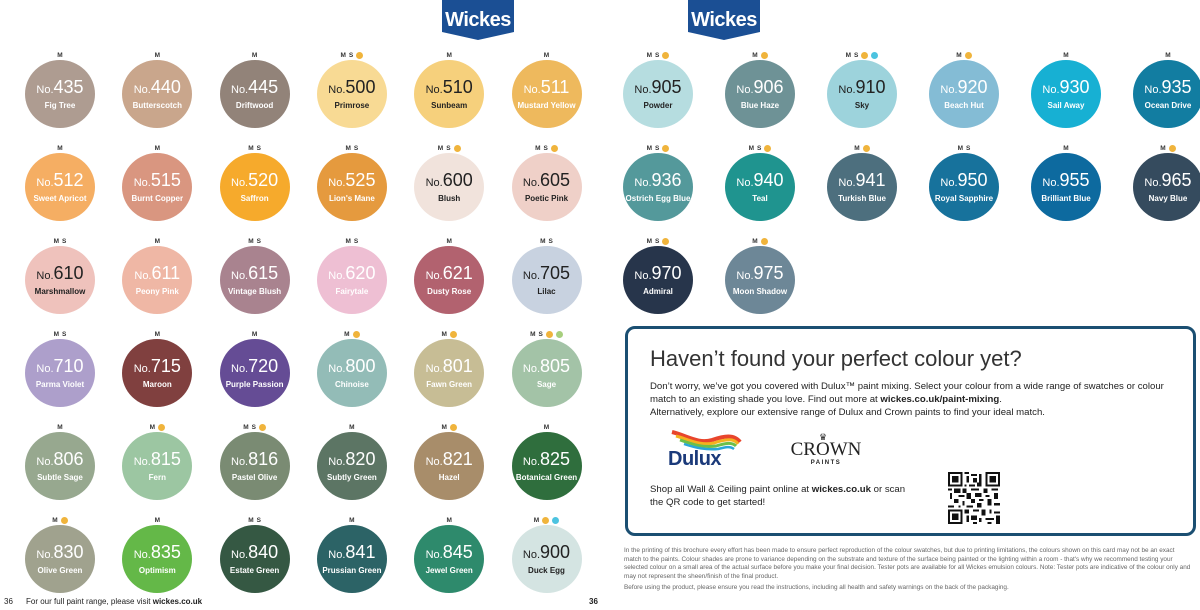 Image resolution: width=1200 pixels, height=610 pixels. Describe the element at coordinates (760, 105) in the screenshot. I see `swatch-name: Blue Haze` at that location.